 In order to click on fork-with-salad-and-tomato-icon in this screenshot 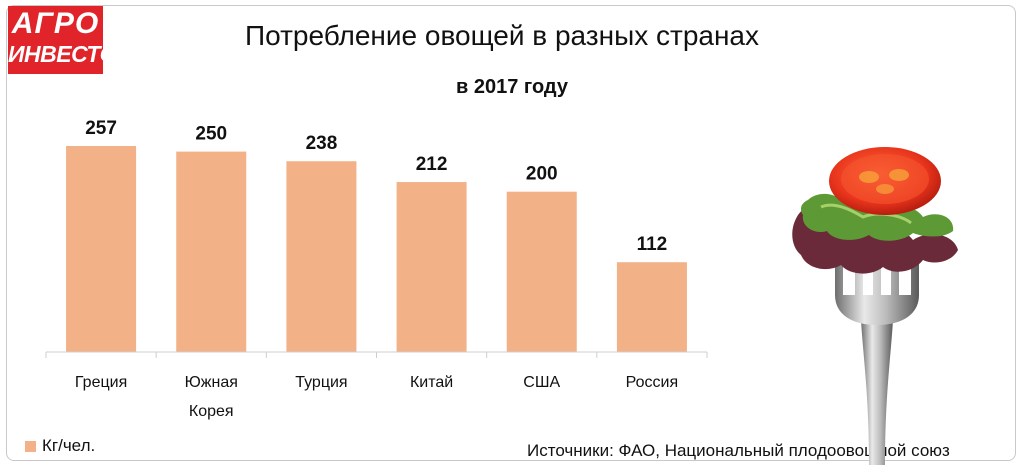, I will do `click(875, 306)`.